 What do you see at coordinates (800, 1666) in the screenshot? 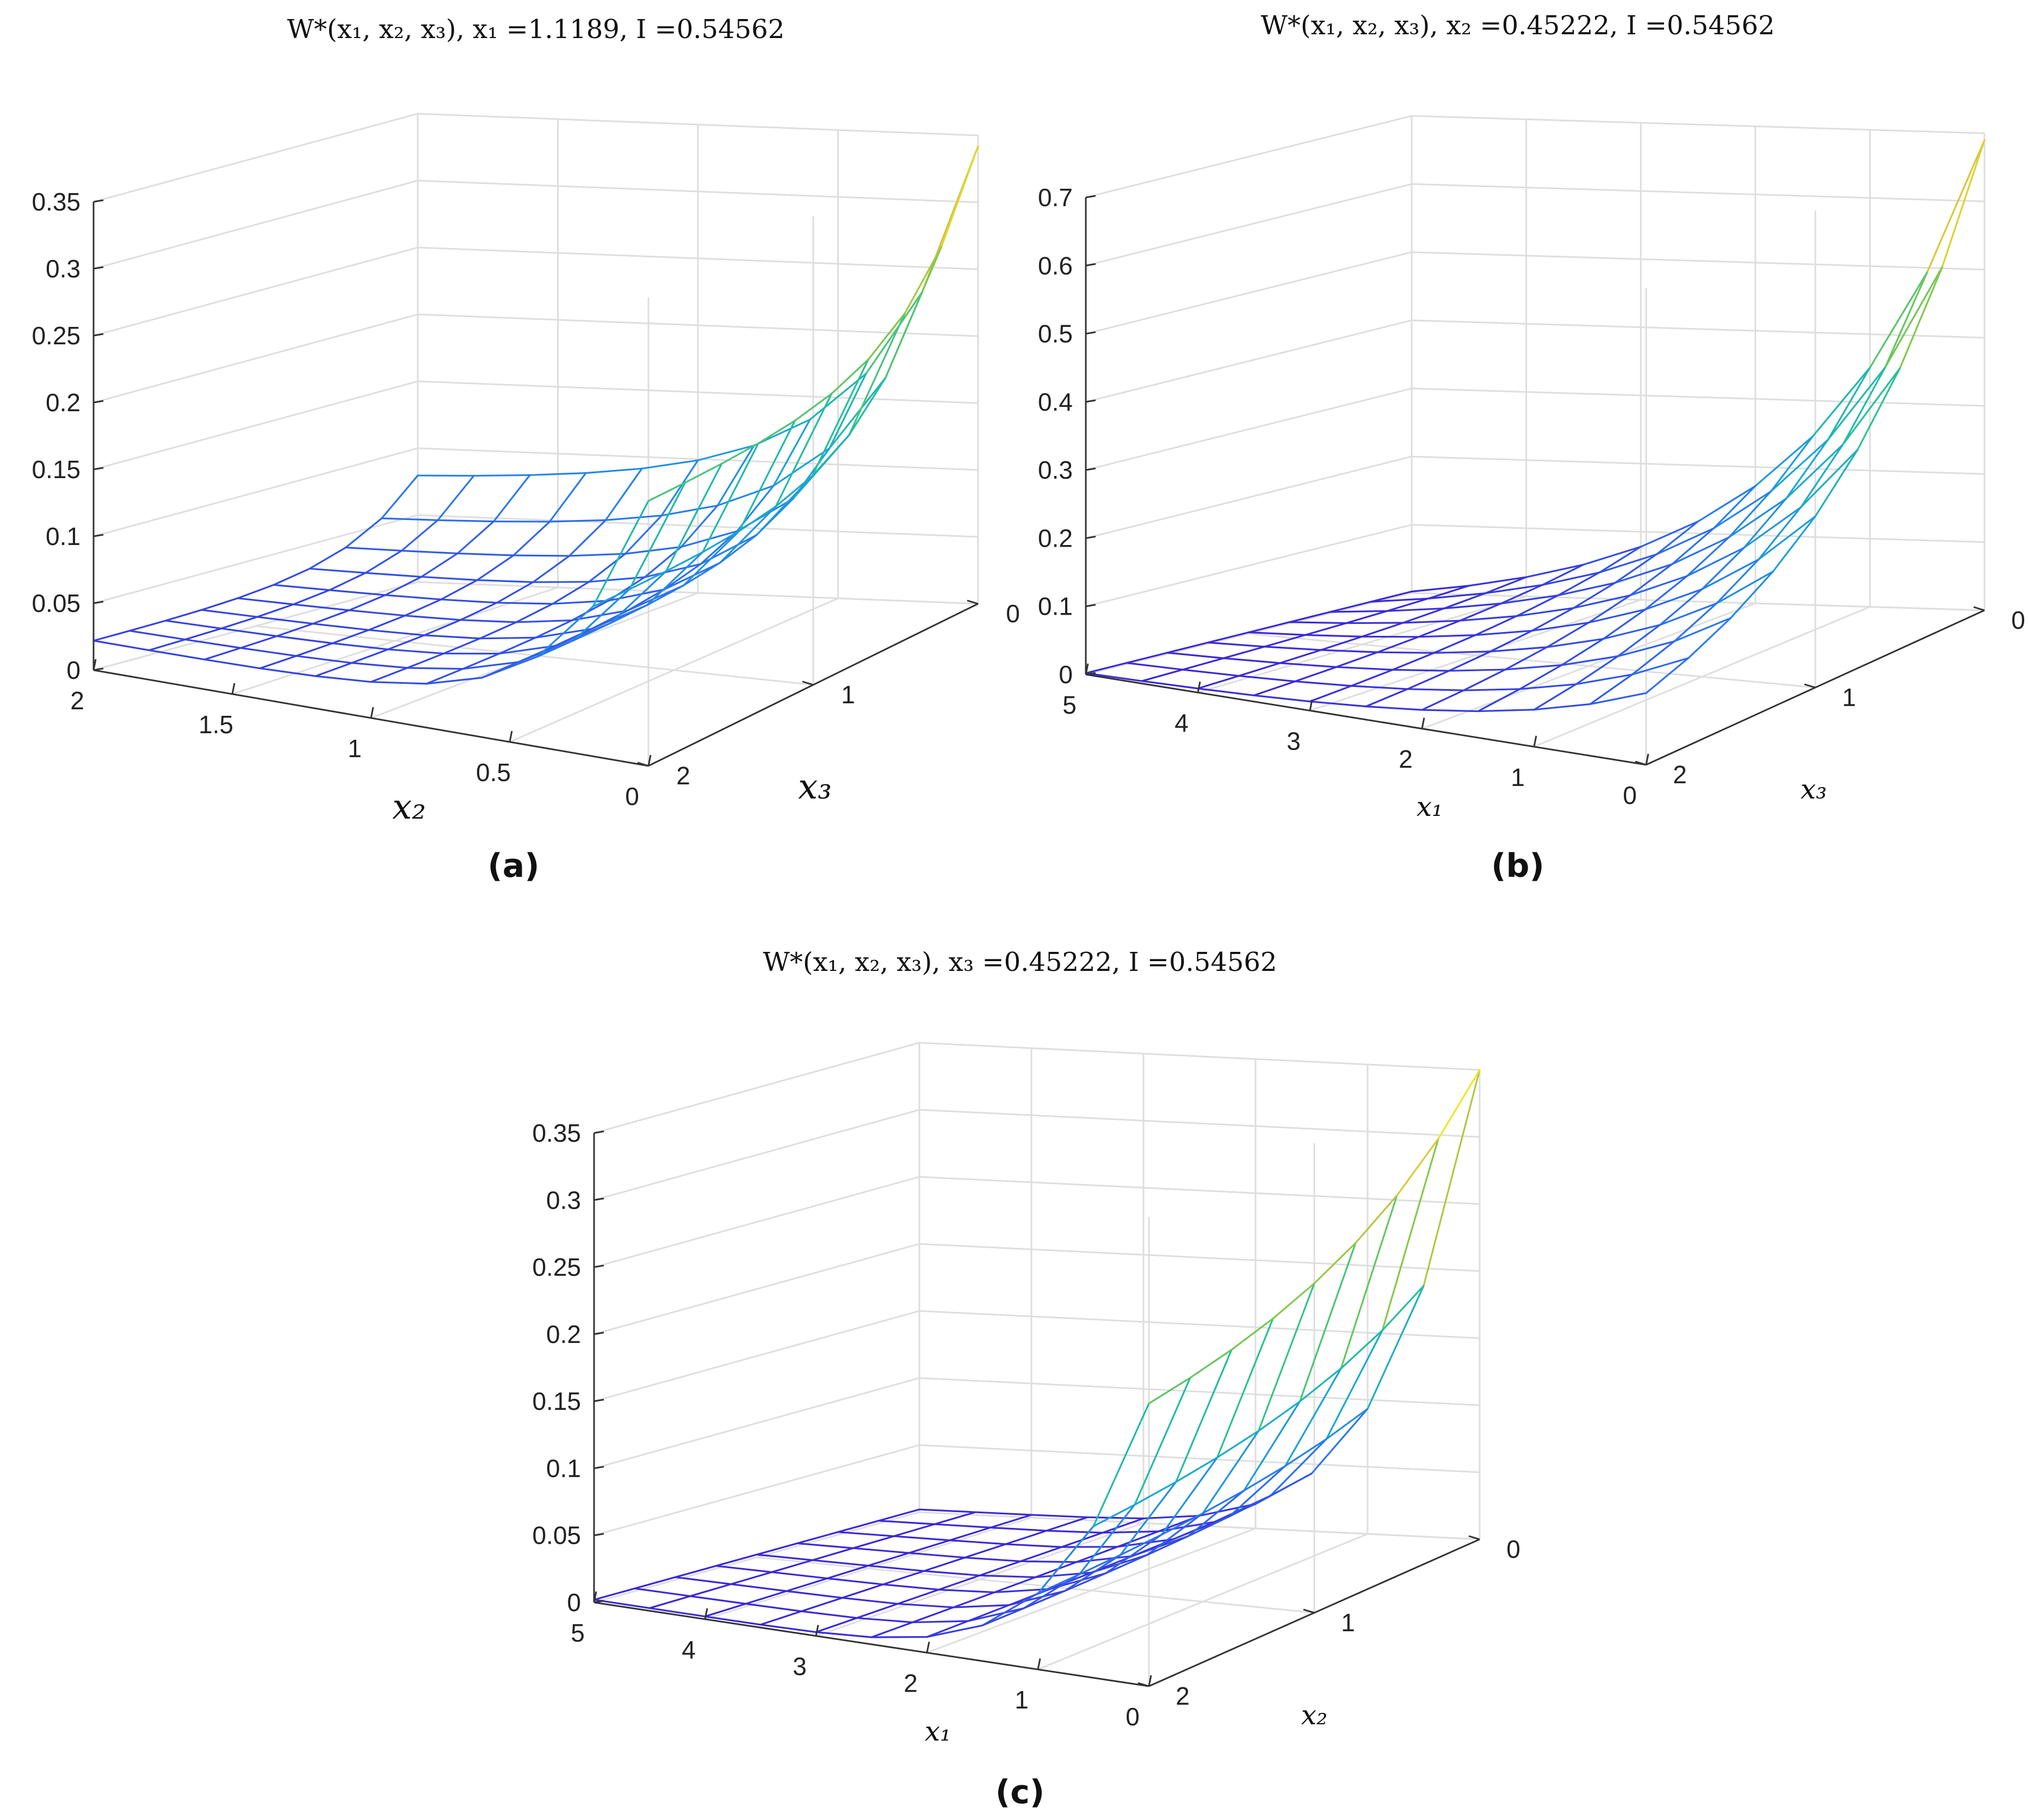
I see `x-tick-label: 3` at bounding box center [800, 1666].